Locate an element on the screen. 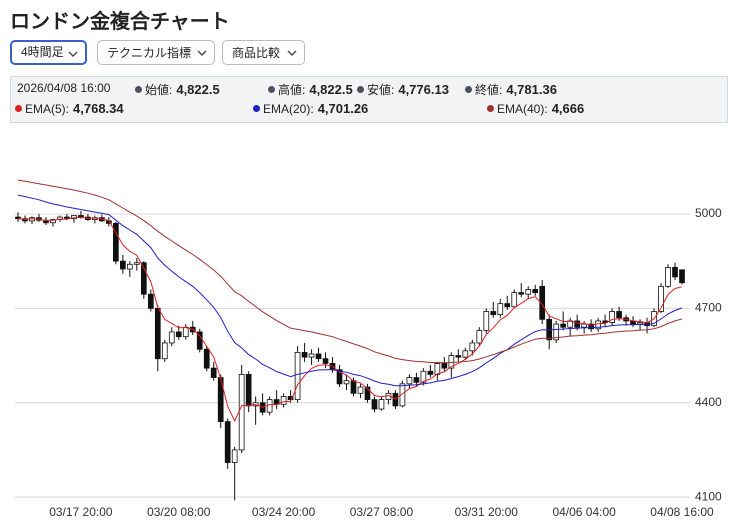 This screenshot has height=531, width=741. info-value: 4,776.13 is located at coordinates (423, 89).